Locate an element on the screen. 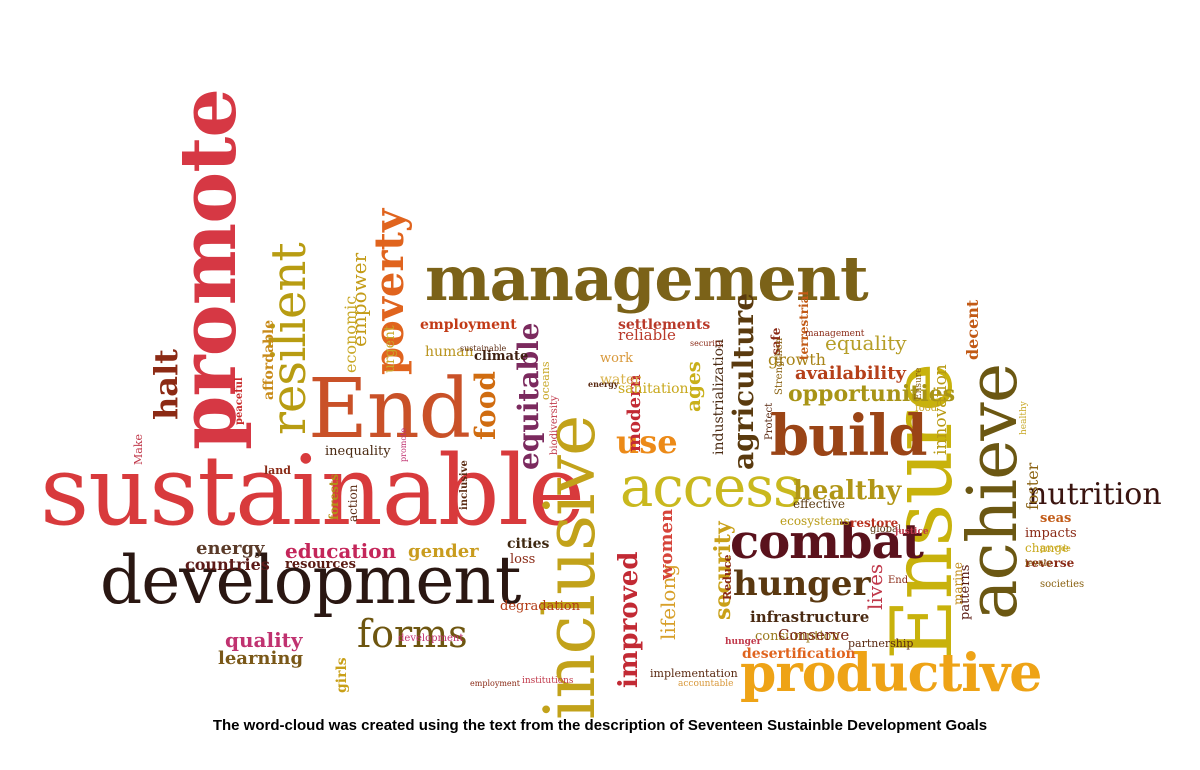  word: peaceful is located at coordinates (239, 401).